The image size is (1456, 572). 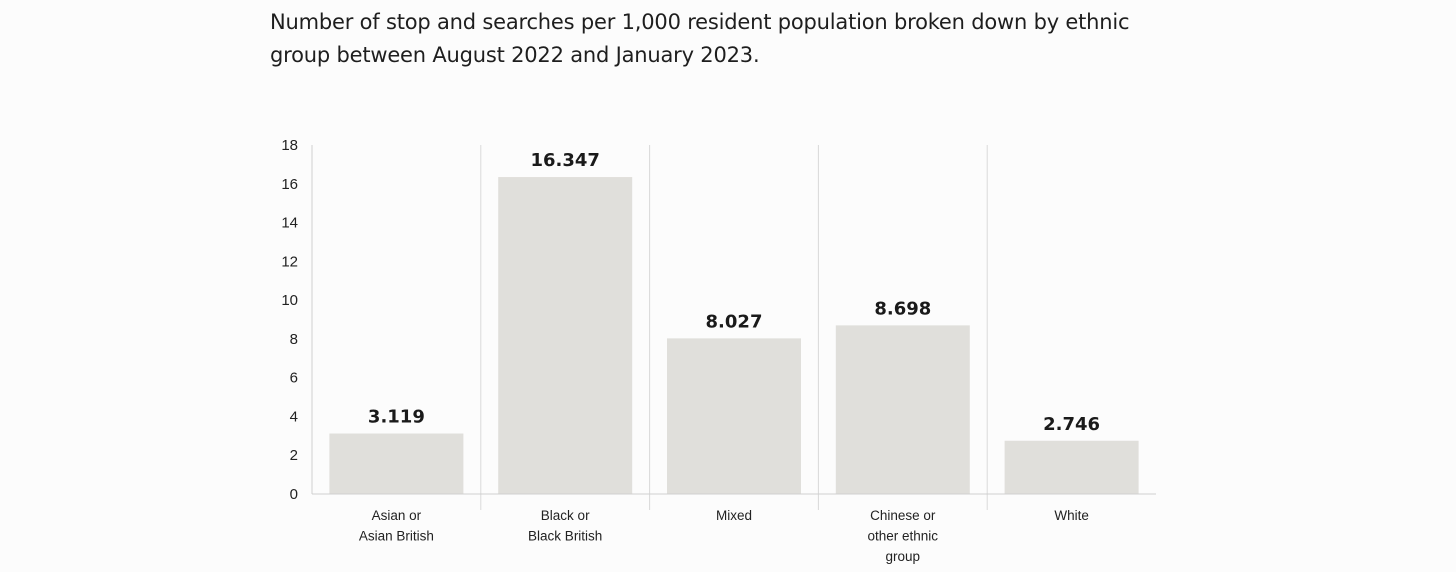 I want to click on x-tick-label-line: Chinese or, so click(x=903, y=515).